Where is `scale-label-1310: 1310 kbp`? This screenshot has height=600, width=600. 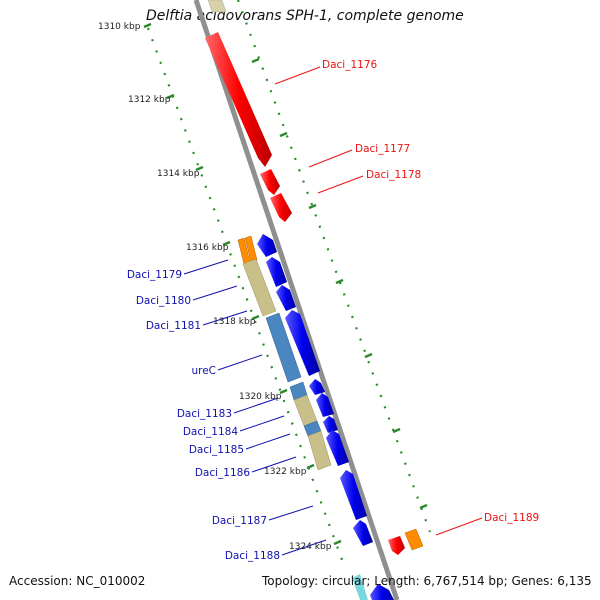 scale-label-1310: 1310 kbp is located at coordinates (119, 27).